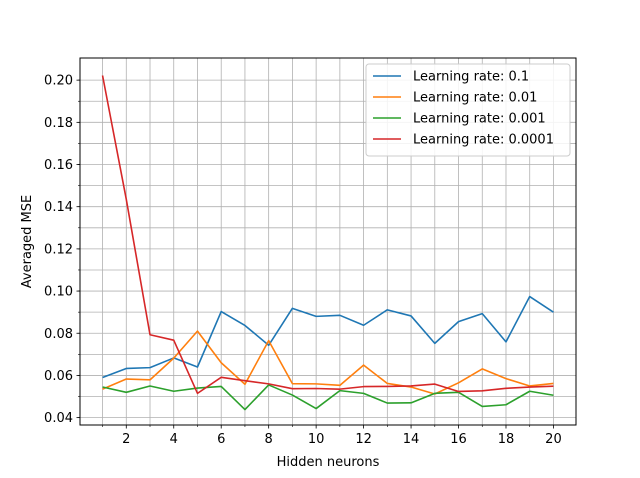 The height and width of the screenshot is (478, 640). What do you see at coordinates (126, 439) in the screenshot?
I see `x-tick-label: 2` at bounding box center [126, 439].